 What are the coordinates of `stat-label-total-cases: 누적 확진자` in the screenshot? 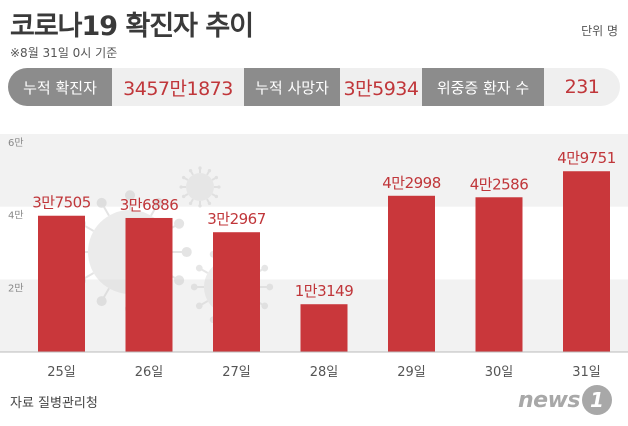 It's located at (60, 87).